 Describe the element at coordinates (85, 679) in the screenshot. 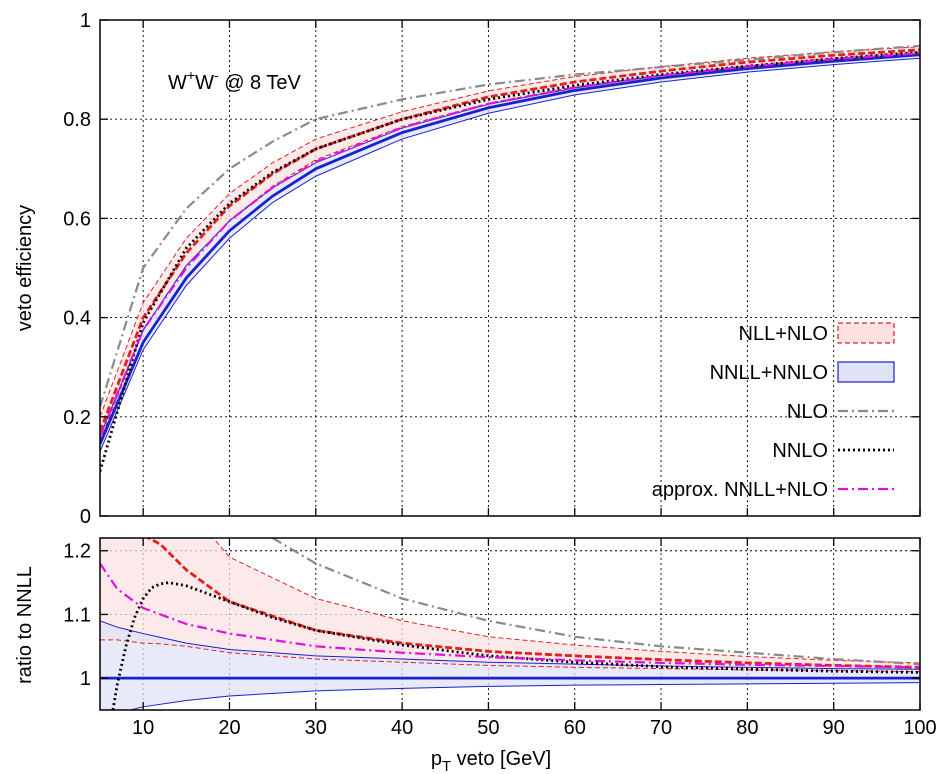

I see `ratio-ytick-label-1: 1` at that location.